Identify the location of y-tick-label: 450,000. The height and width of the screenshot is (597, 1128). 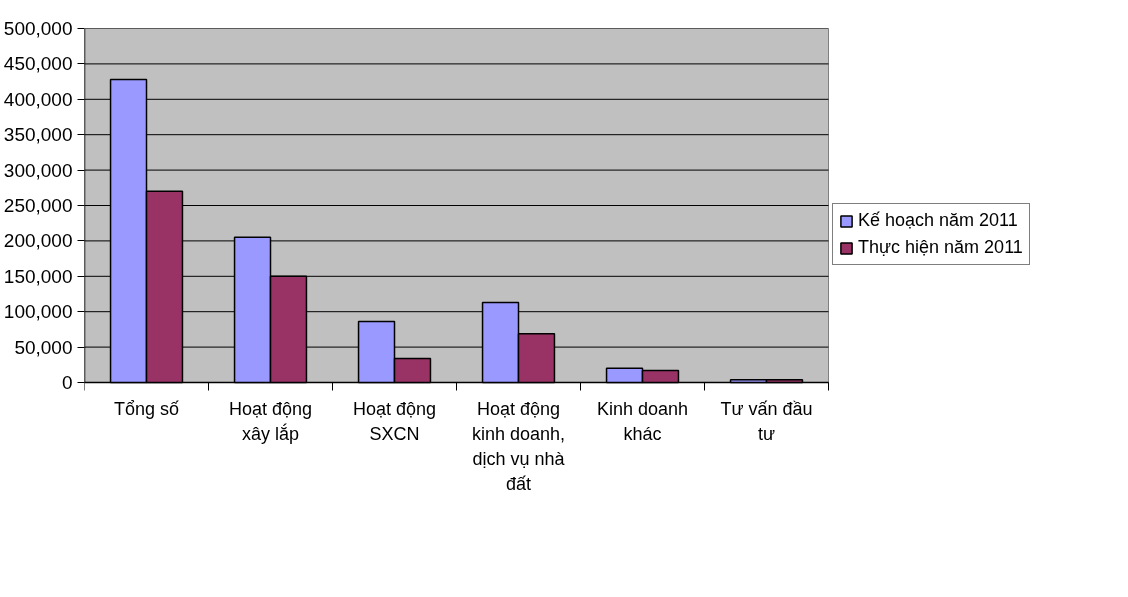
(38, 64).